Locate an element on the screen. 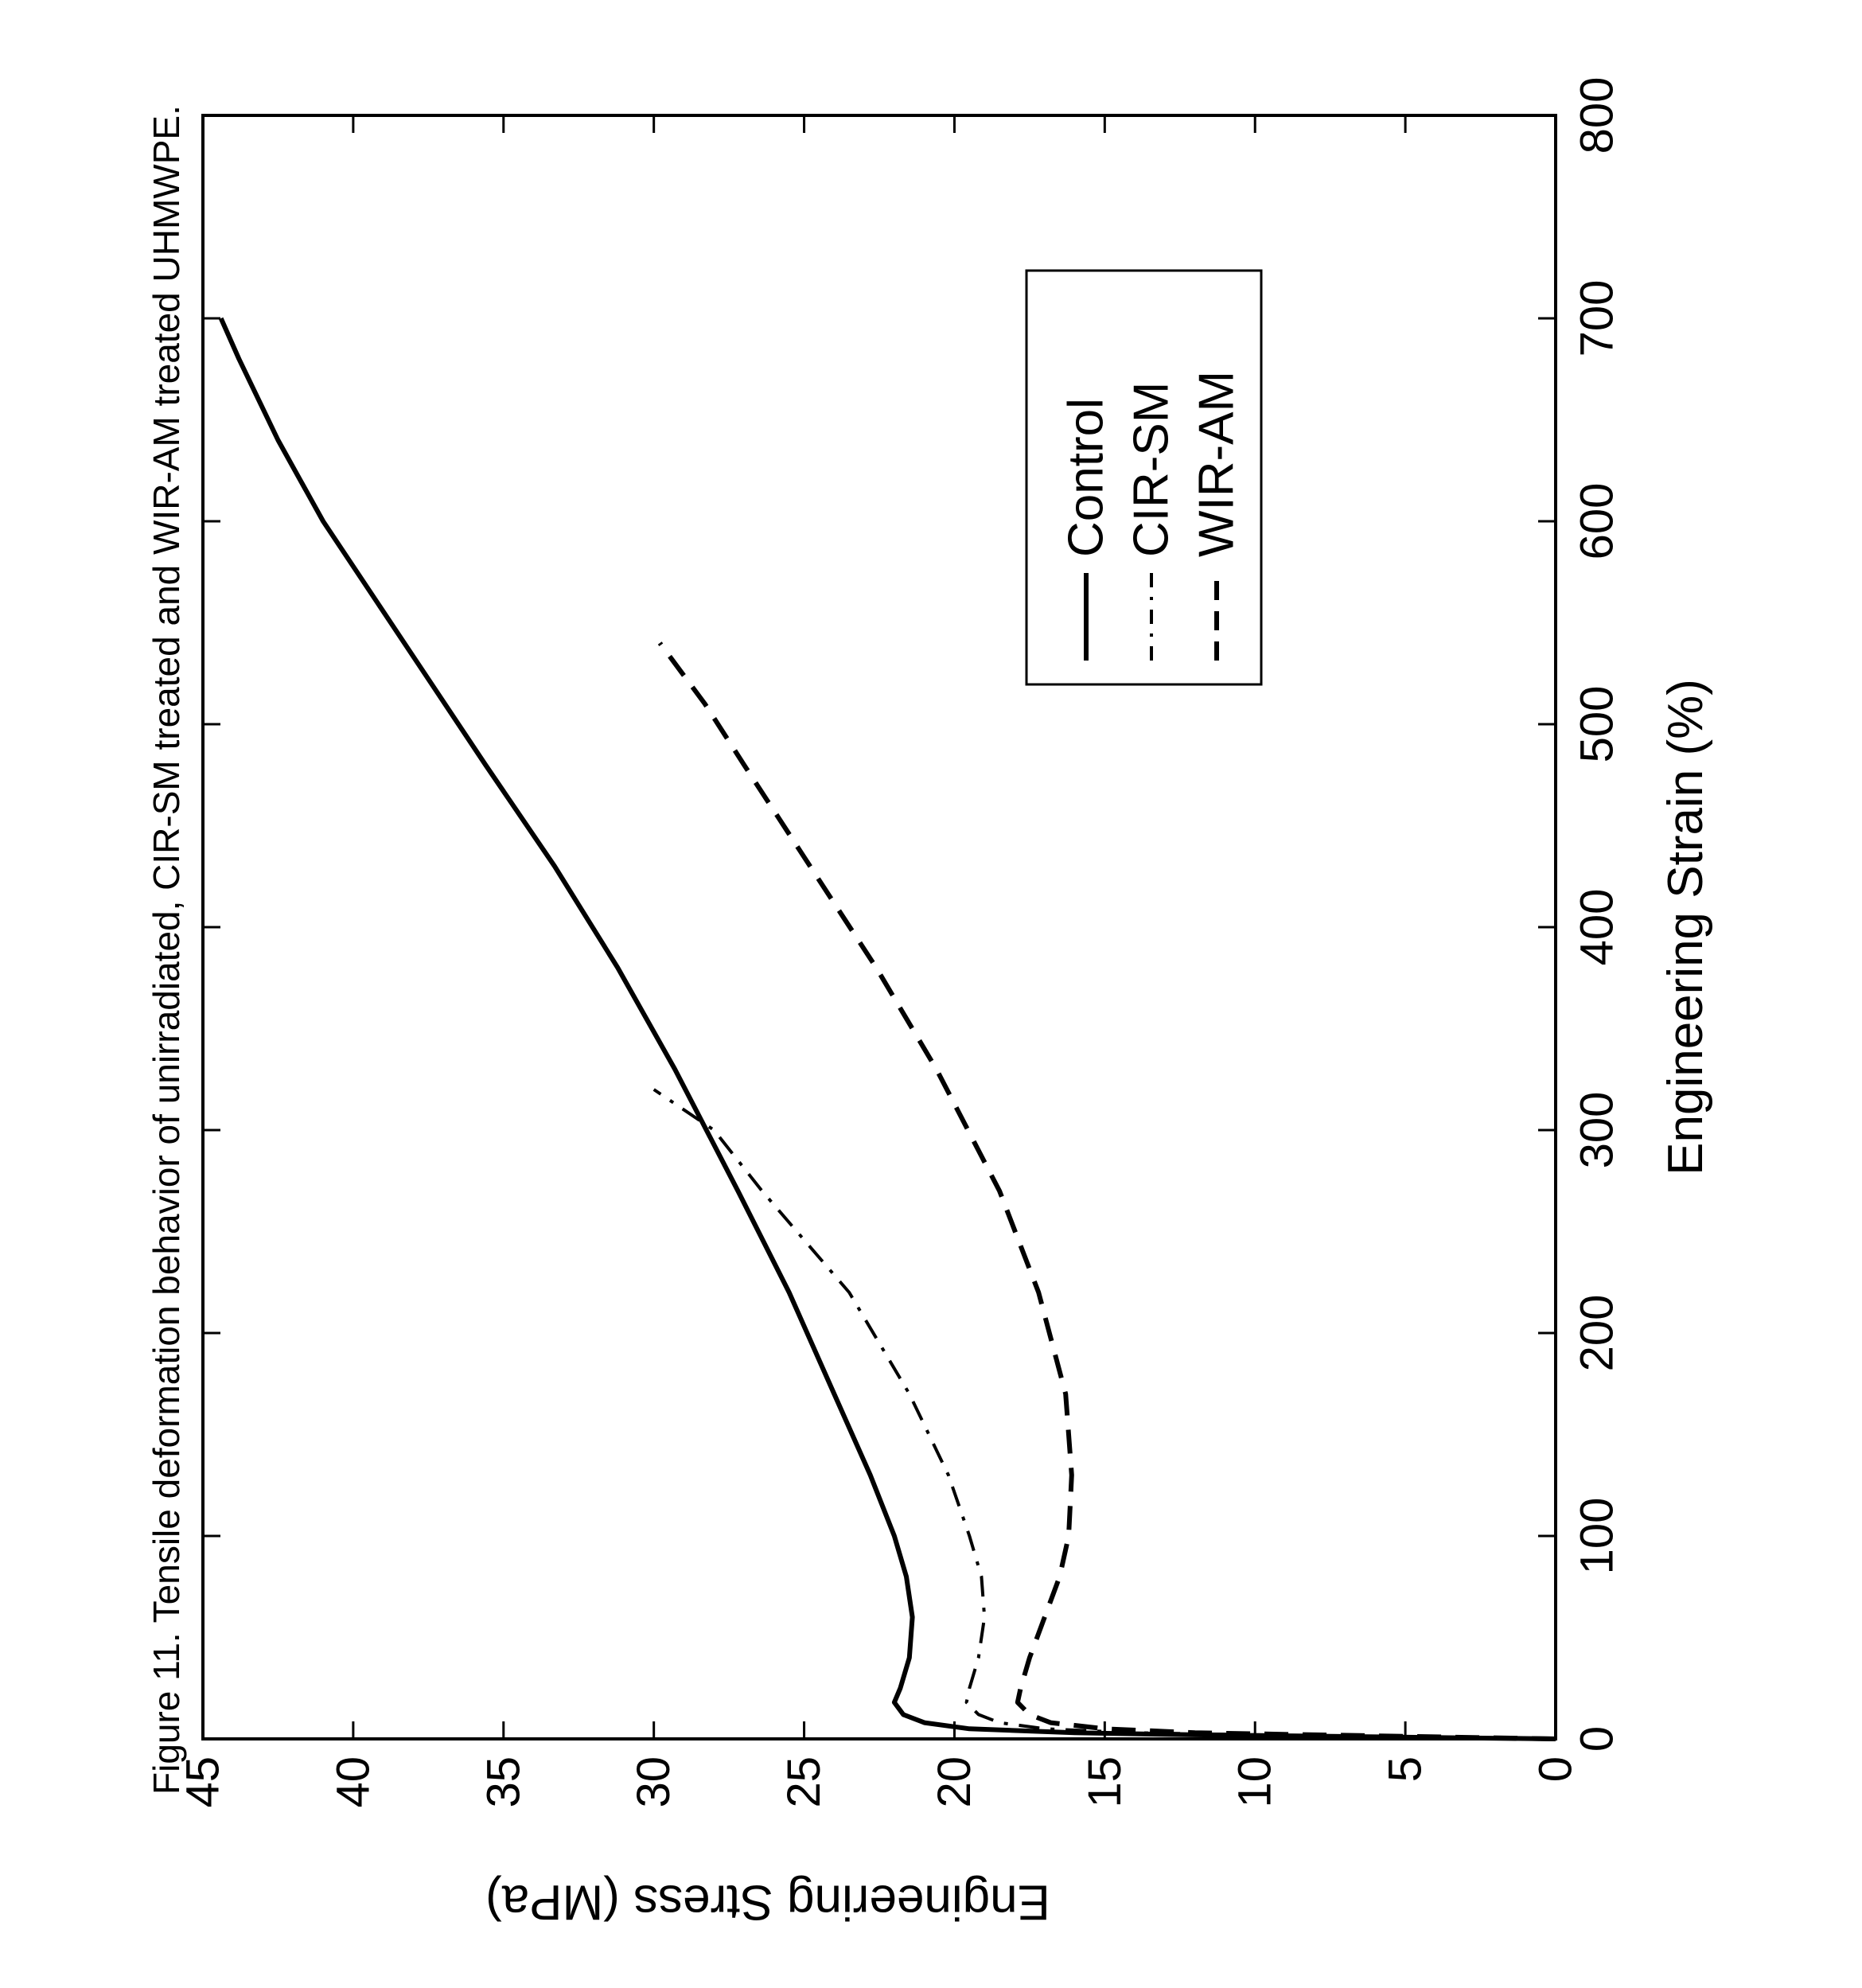  x-axis-title: Engineering Strain (%) is located at coordinates (1685, 927).